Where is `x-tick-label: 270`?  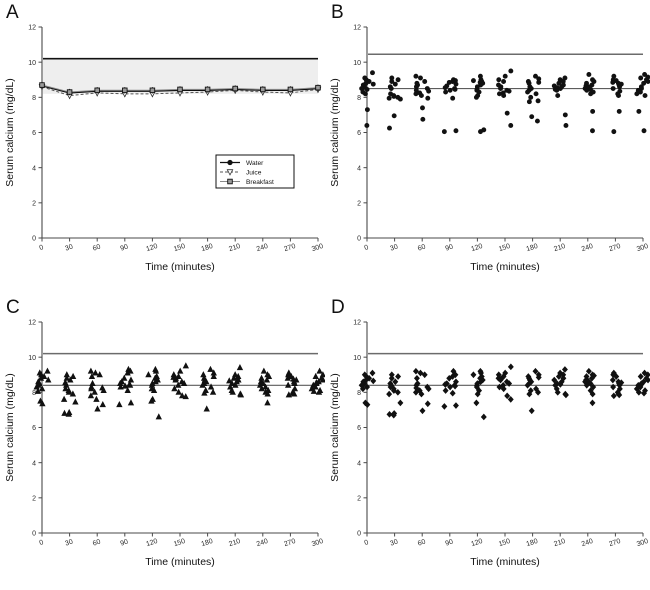 x-tick-label: 270 is located at coordinates (614, 248).